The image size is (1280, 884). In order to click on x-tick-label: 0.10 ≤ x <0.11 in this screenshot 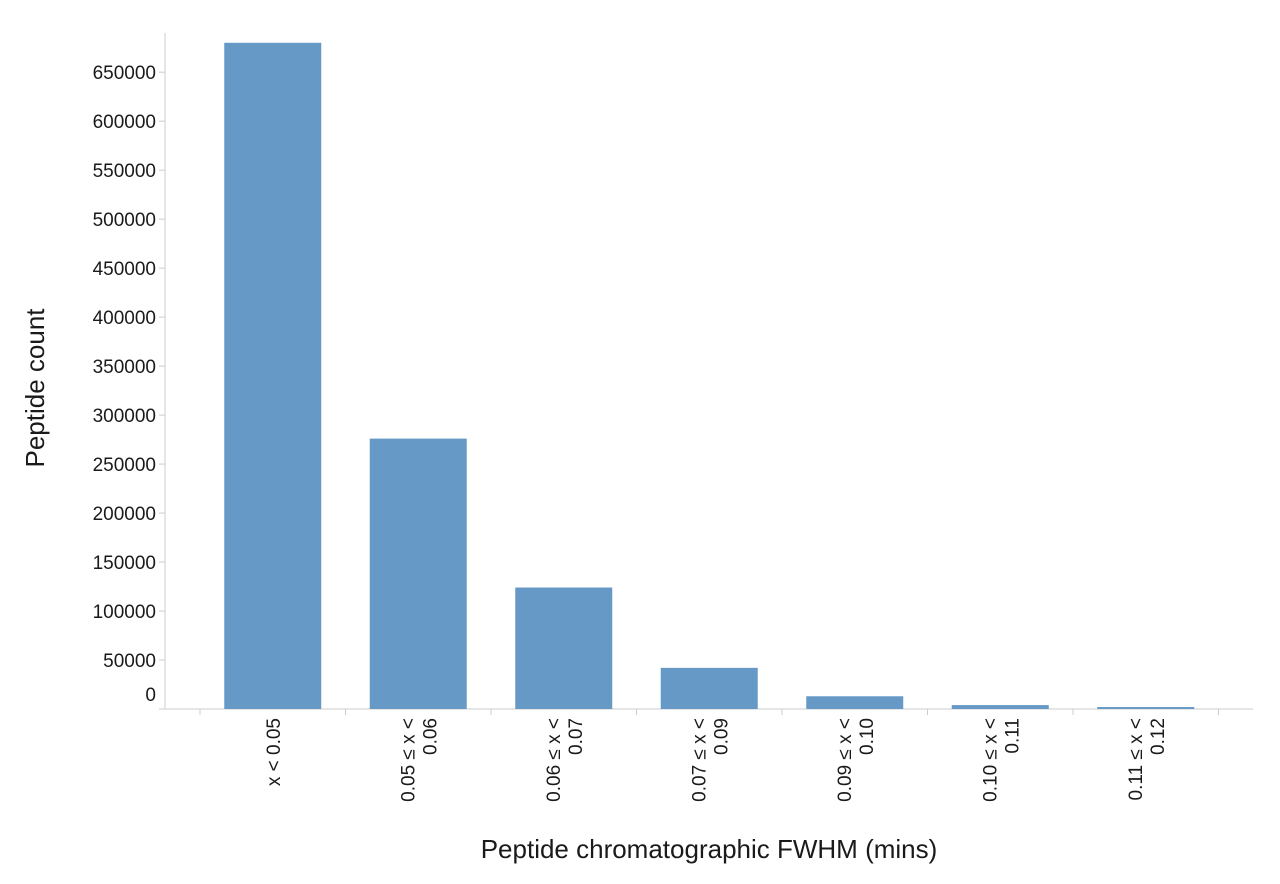, I will do `click(1001, 760)`.